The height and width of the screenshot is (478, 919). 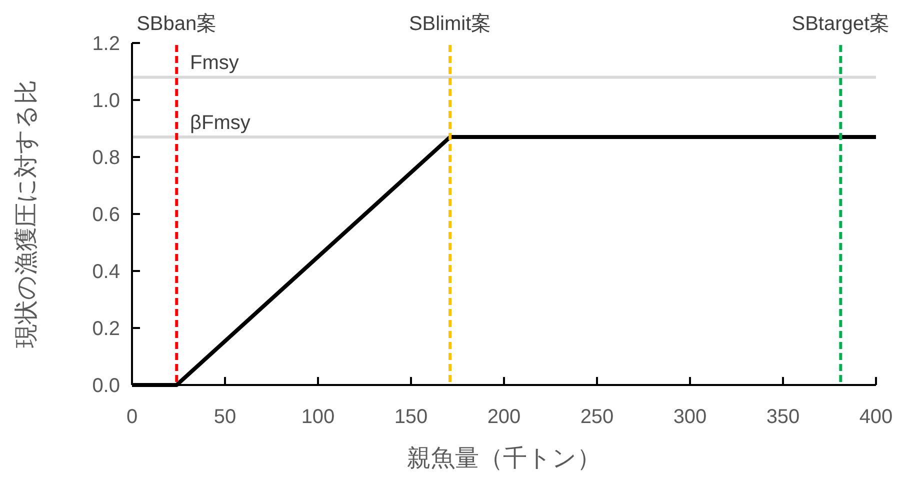 I want to click on y-tick-label: 1.2, so click(x=106, y=44).